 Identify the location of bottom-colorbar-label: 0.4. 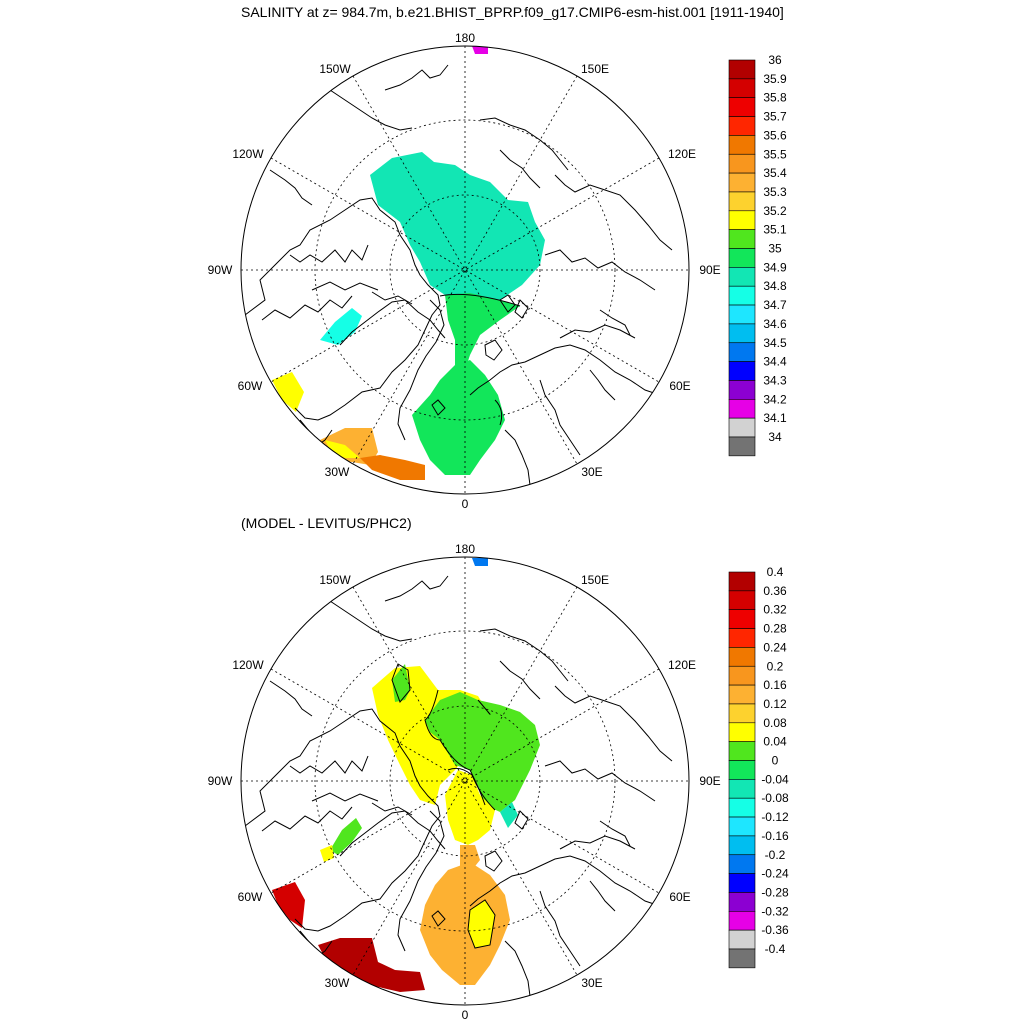
(775, 572).